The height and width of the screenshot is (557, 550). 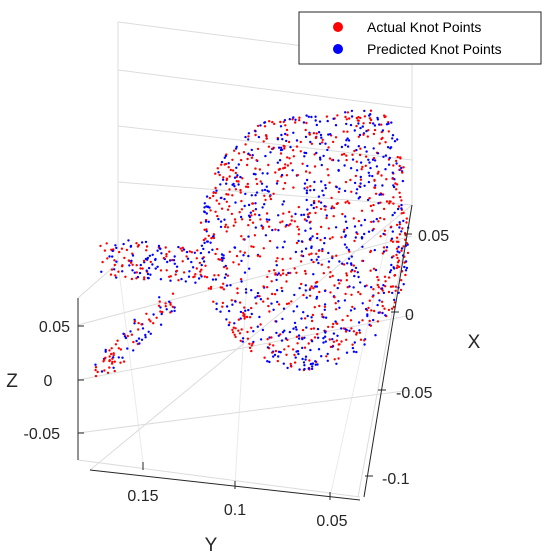 What do you see at coordinates (474, 342) in the screenshot?
I see `x-axis-label: X` at bounding box center [474, 342].